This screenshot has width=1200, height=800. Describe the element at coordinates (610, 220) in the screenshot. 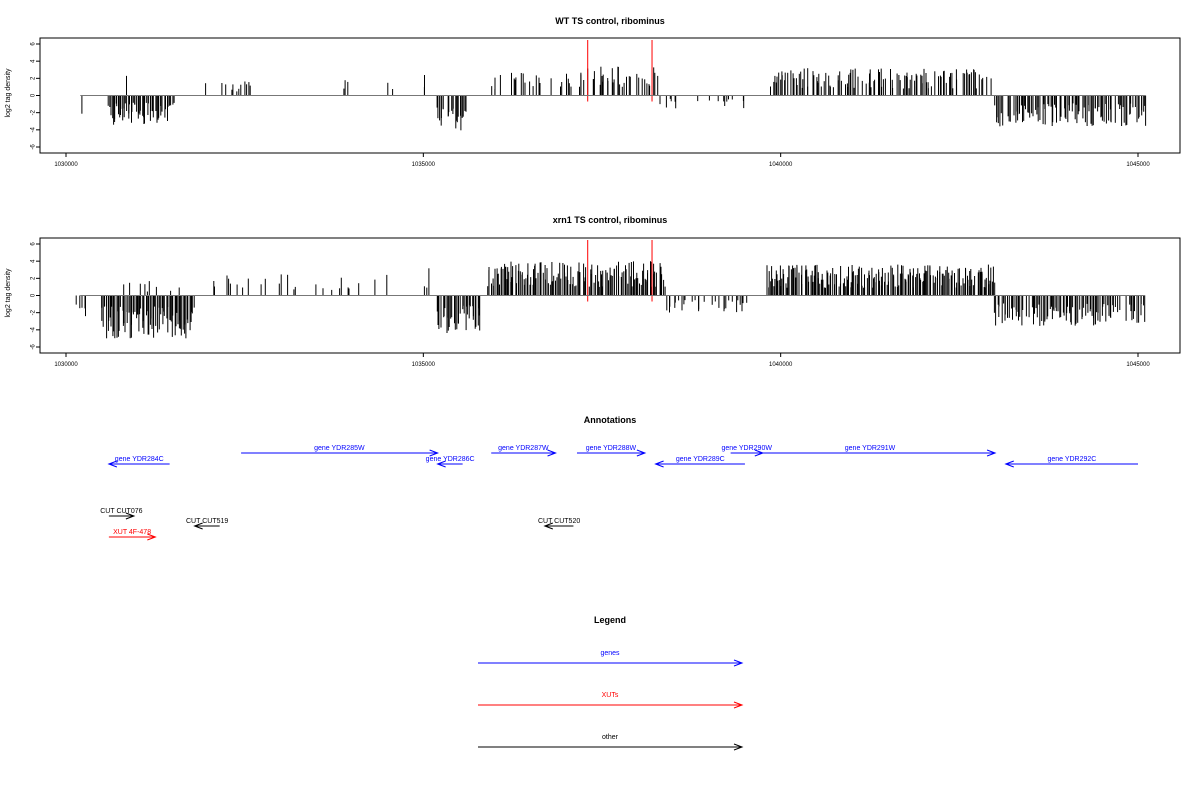

I see `xrn1-track-title: xrn1 TS control, ribominus` at that location.